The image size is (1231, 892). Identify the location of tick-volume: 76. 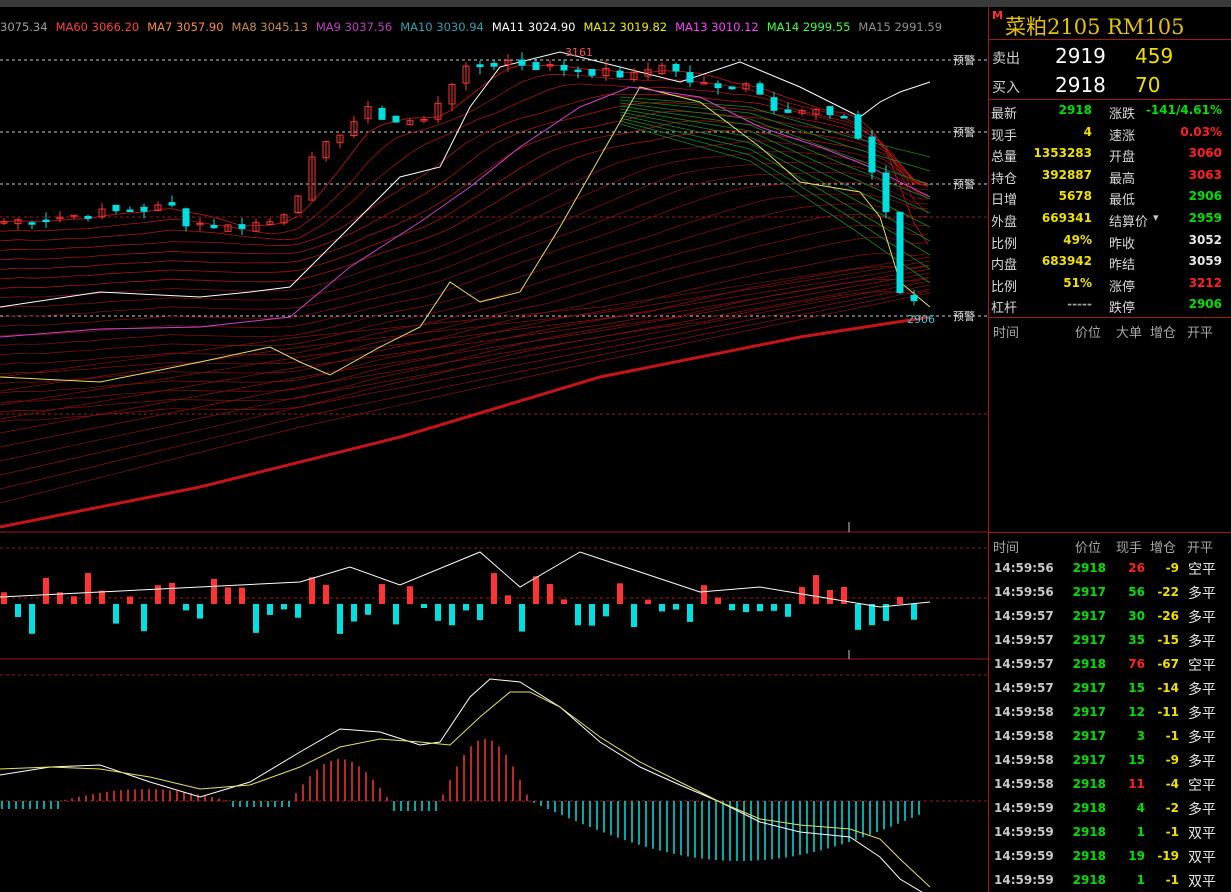
(1136, 664).